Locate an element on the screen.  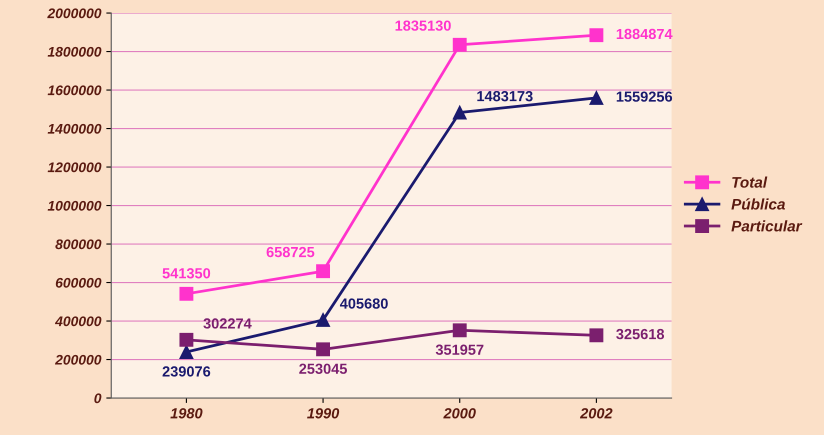
data-label: 1559256 is located at coordinates (644, 96).